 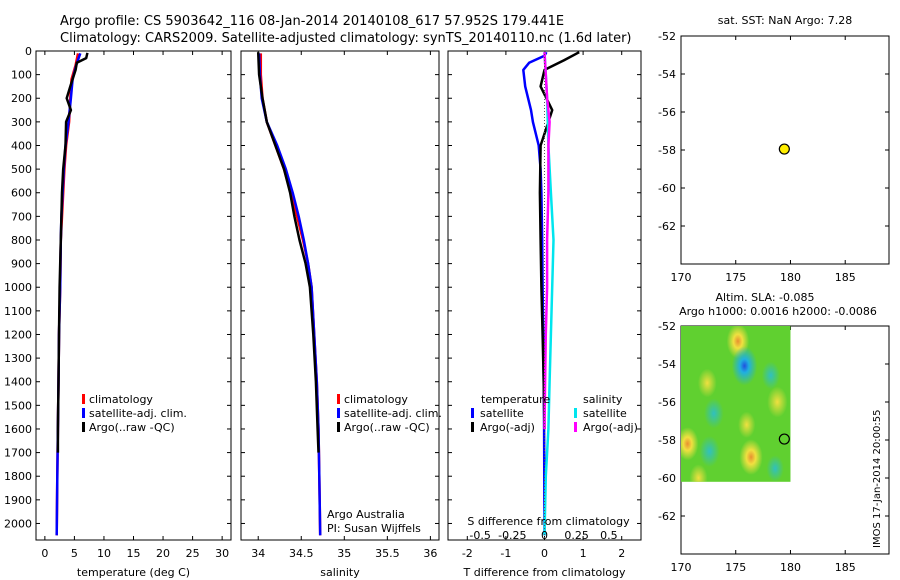 I want to click on s-tick-label: -0.25, so click(x=512, y=535).